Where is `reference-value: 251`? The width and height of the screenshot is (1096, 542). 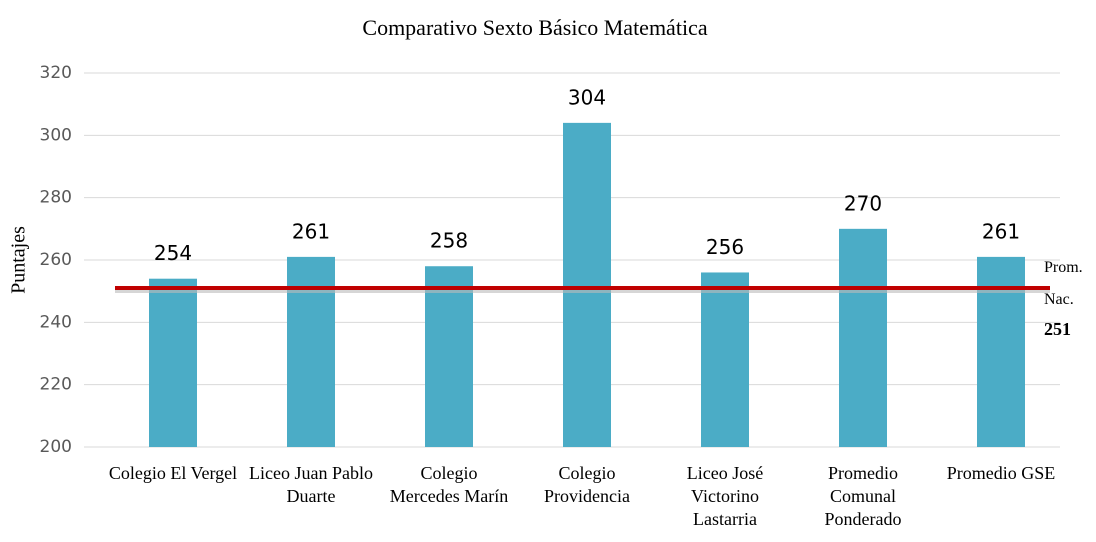
reference-value: 251 is located at coordinates (1057, 329).